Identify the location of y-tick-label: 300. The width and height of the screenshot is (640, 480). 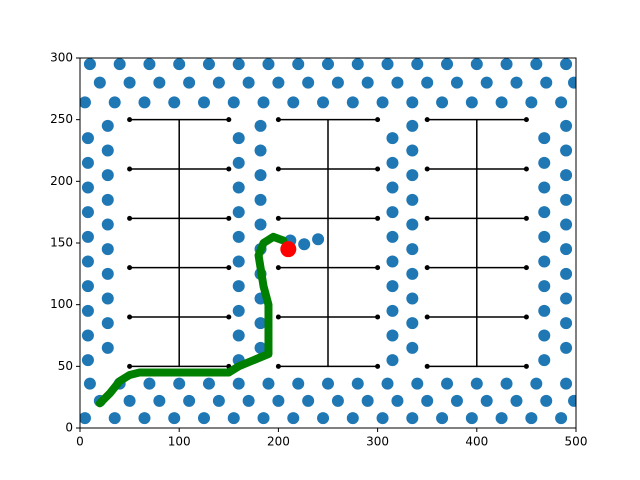
(61, 58).